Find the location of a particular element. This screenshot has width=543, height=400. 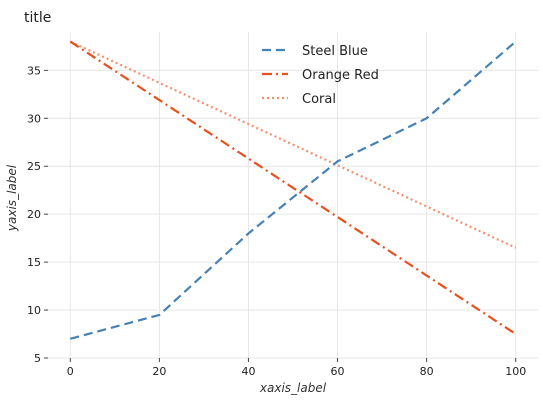

x-tick-label: 80 is located at coordinates (427, 371).